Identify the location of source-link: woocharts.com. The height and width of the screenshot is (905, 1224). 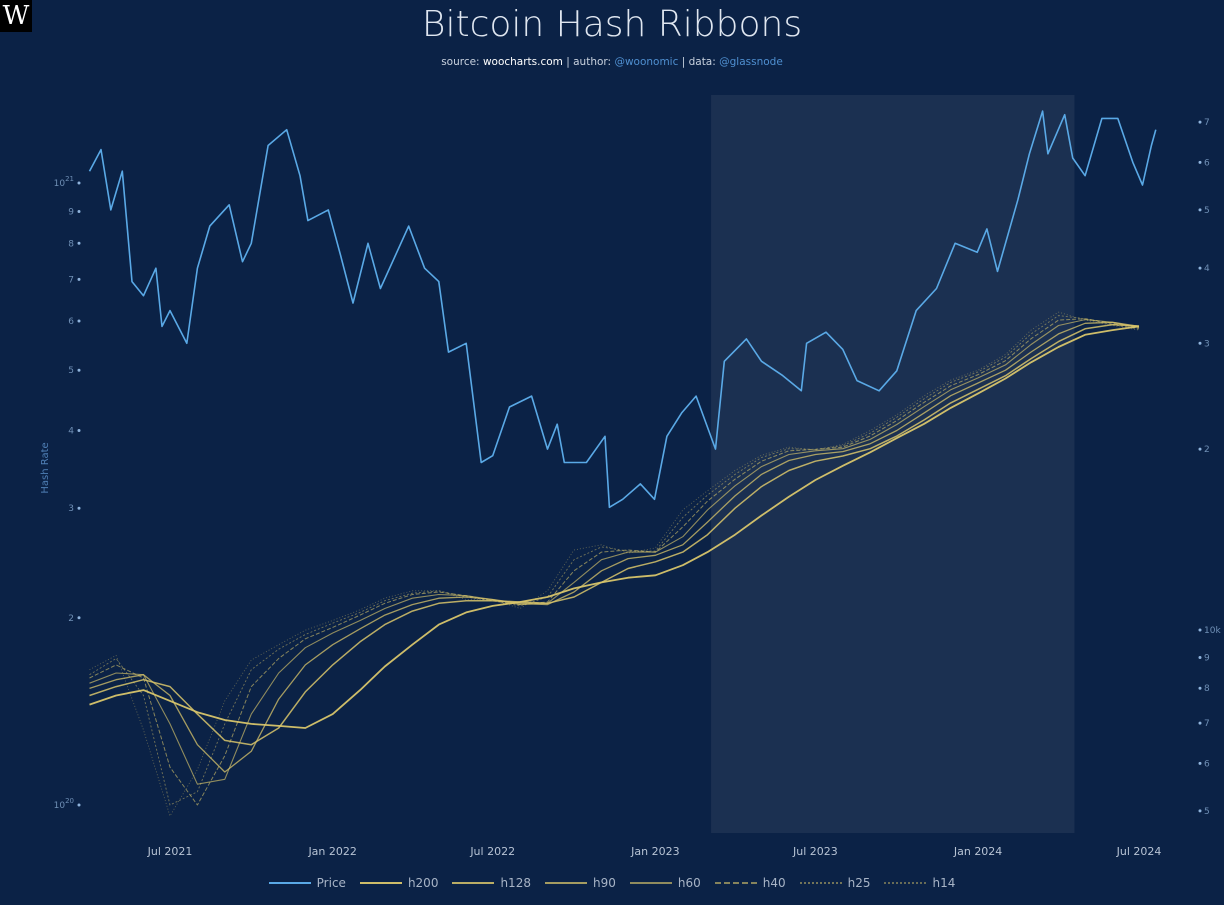
(522, 62).